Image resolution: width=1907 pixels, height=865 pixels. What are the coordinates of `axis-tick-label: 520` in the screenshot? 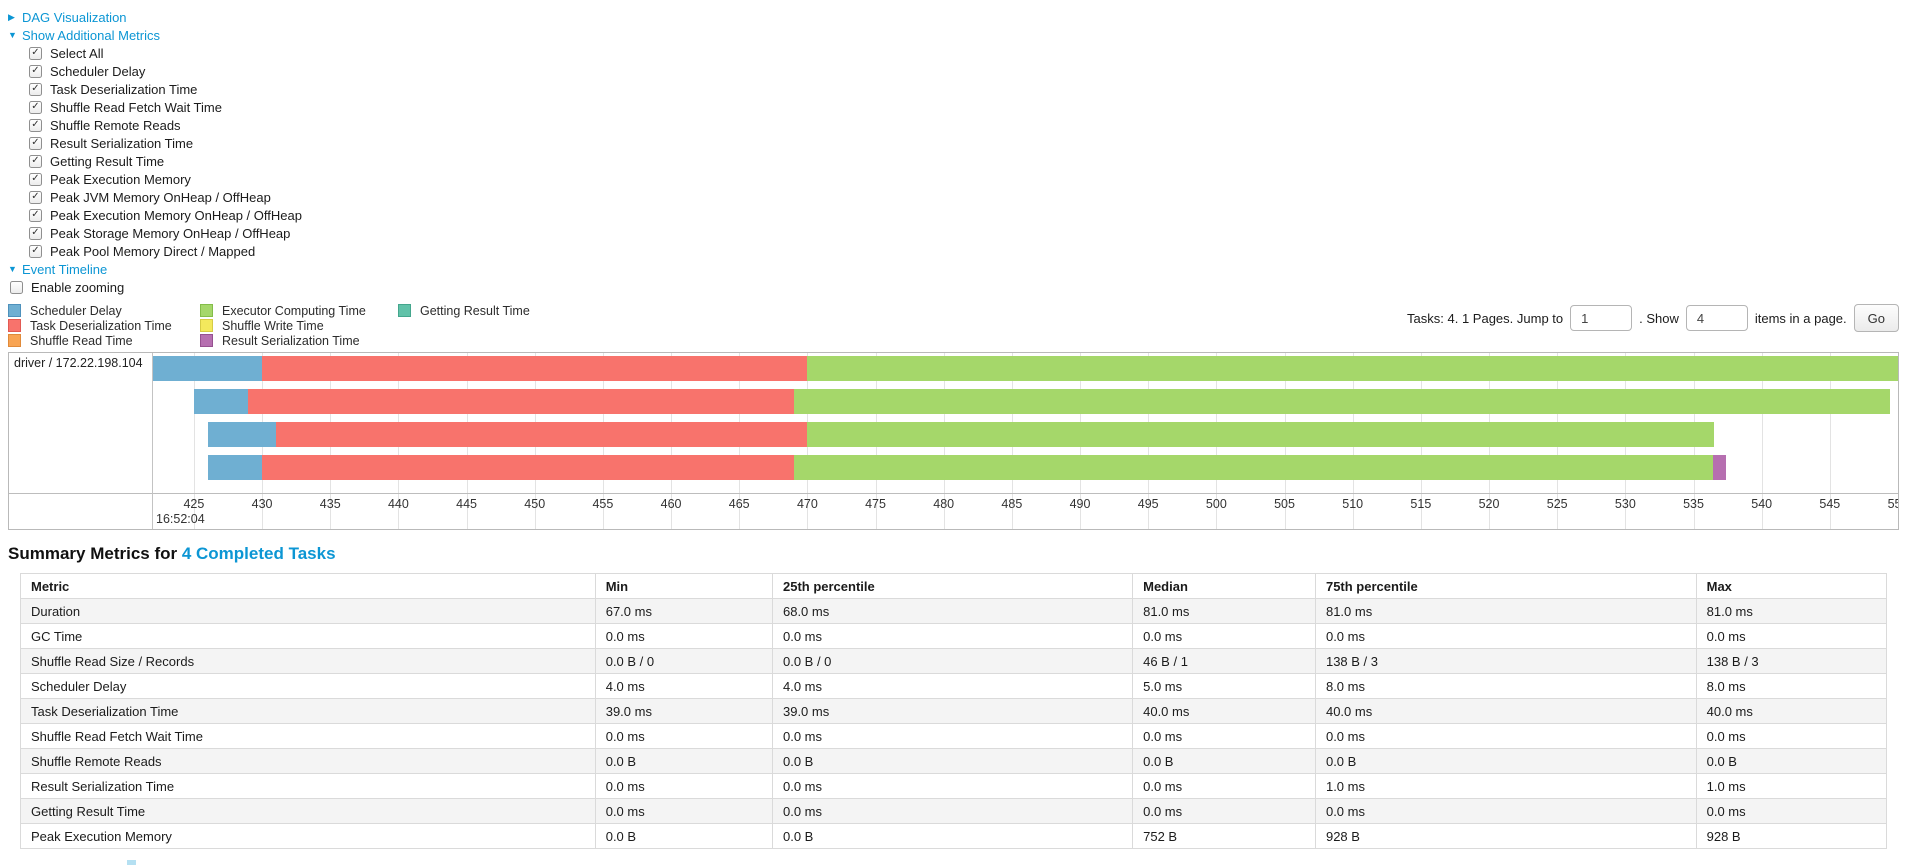 It's located at (1489, 504).